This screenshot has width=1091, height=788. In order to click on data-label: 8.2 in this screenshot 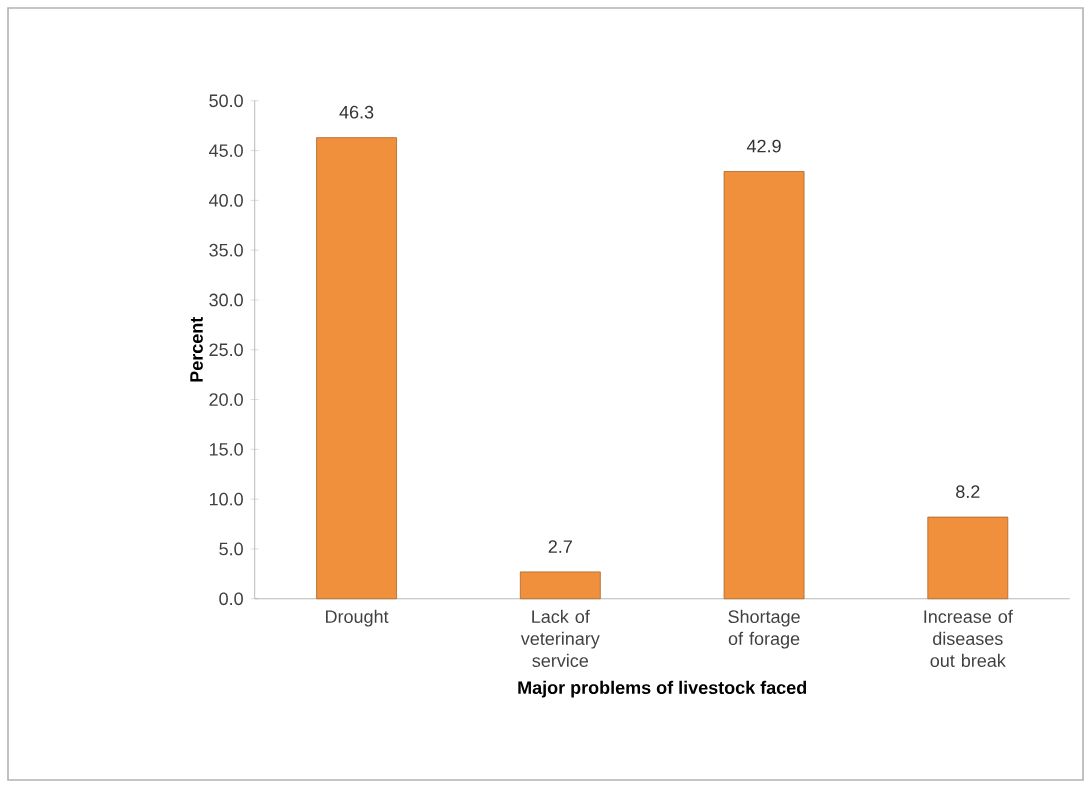, I will do `click(968, 492)`.